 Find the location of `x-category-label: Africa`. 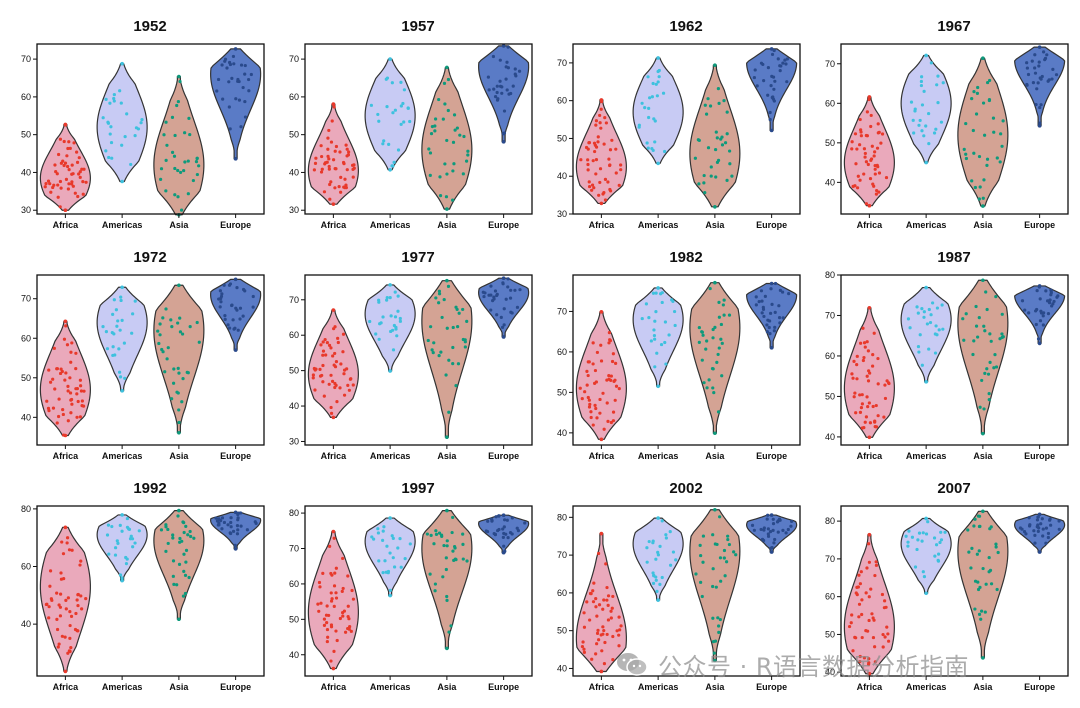

x-category-label: Africa is located at coordinates (66, 687).